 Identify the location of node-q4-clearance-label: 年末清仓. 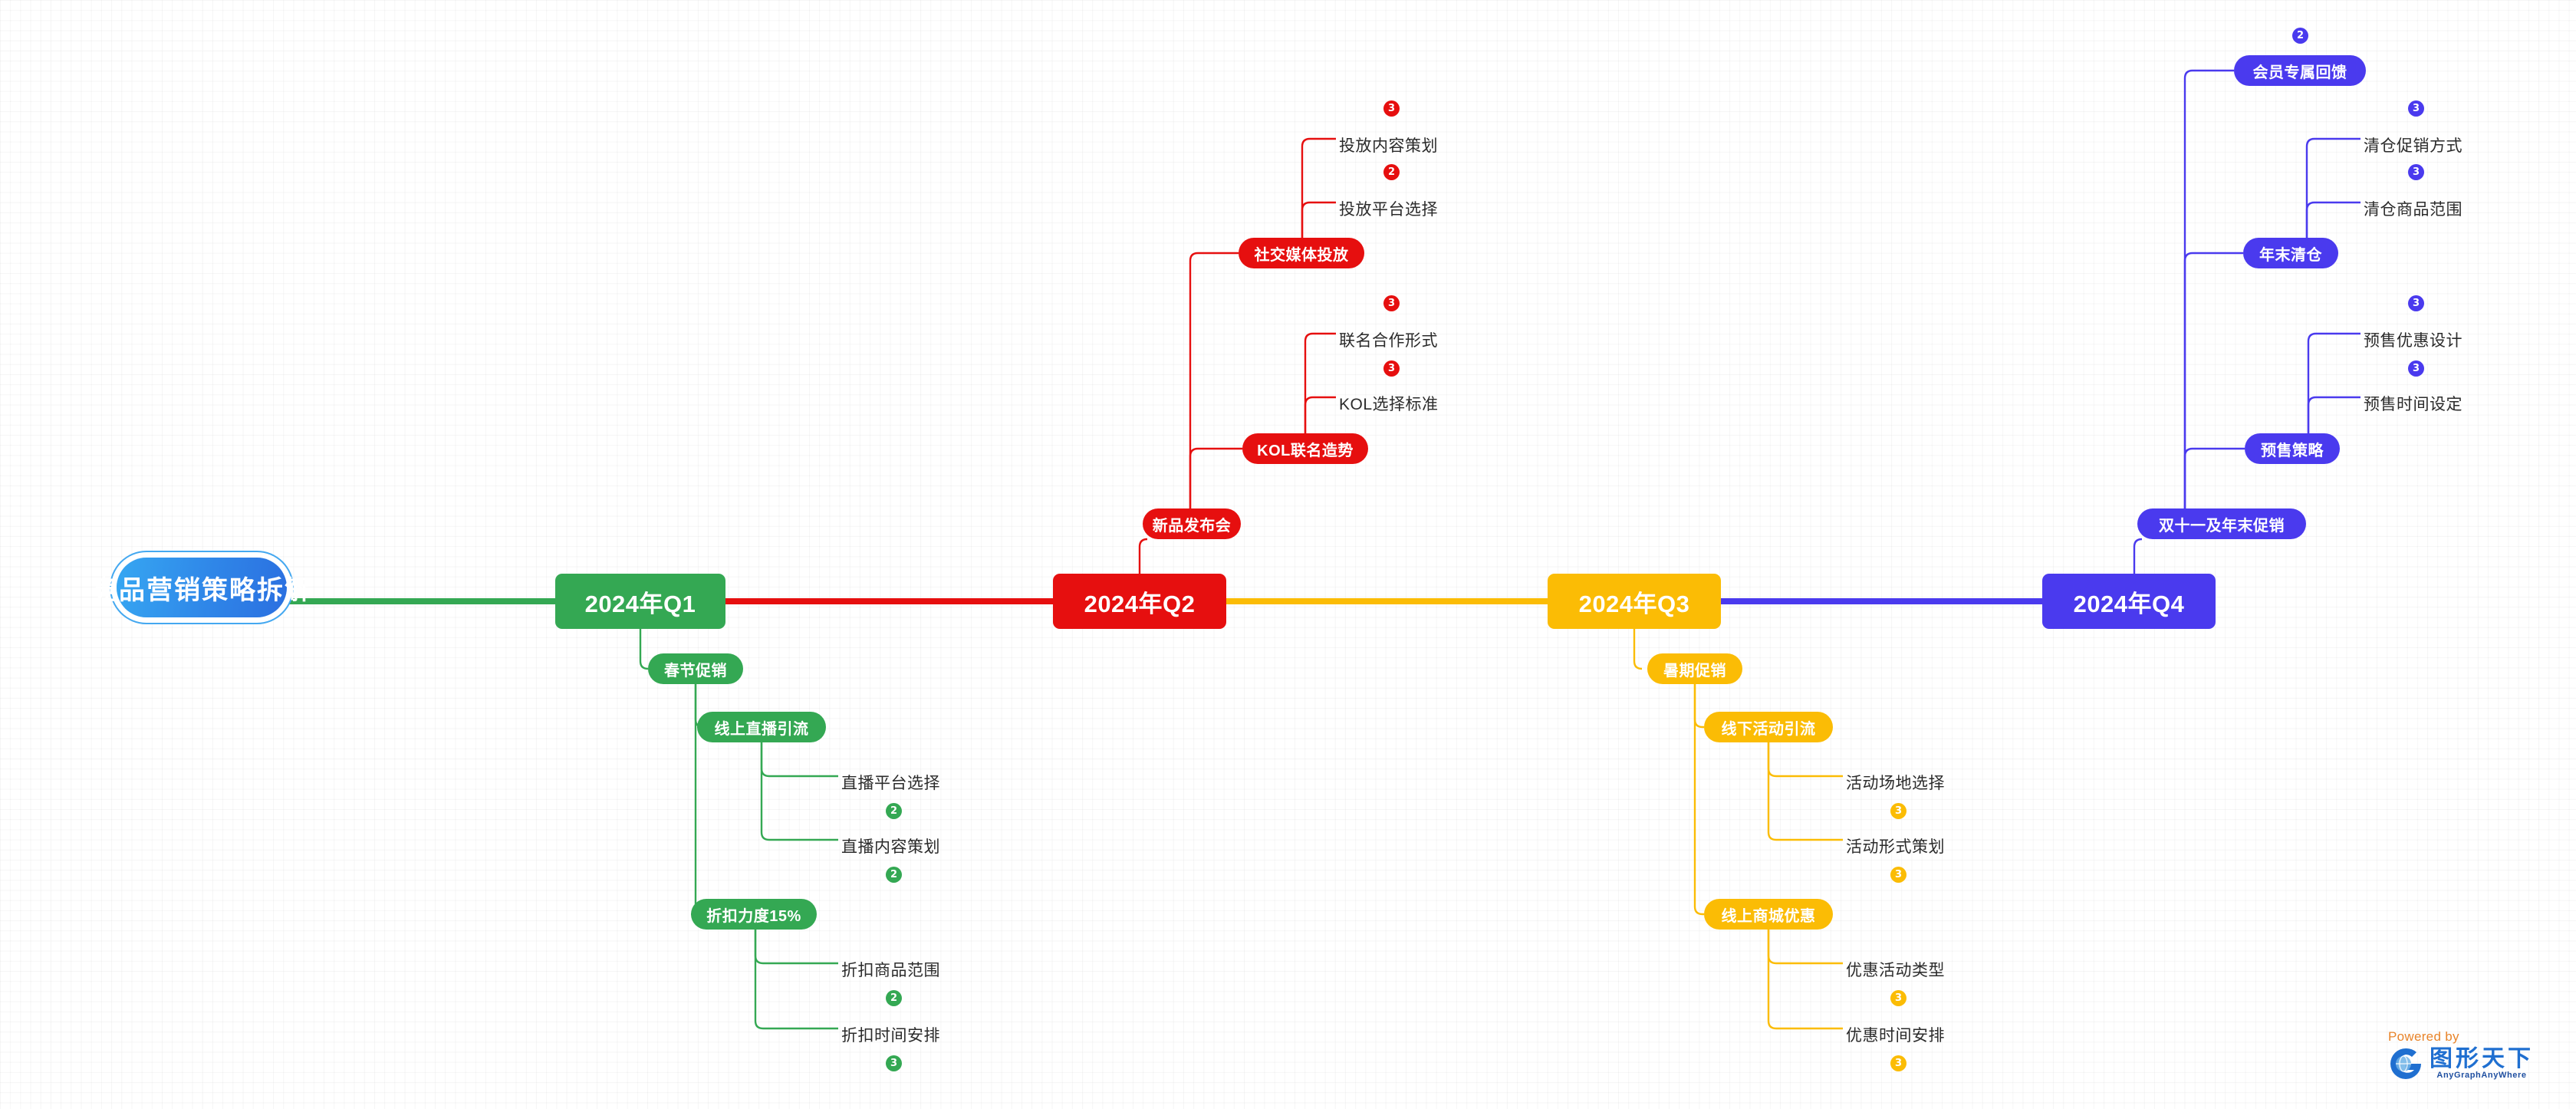
(2290, 255).